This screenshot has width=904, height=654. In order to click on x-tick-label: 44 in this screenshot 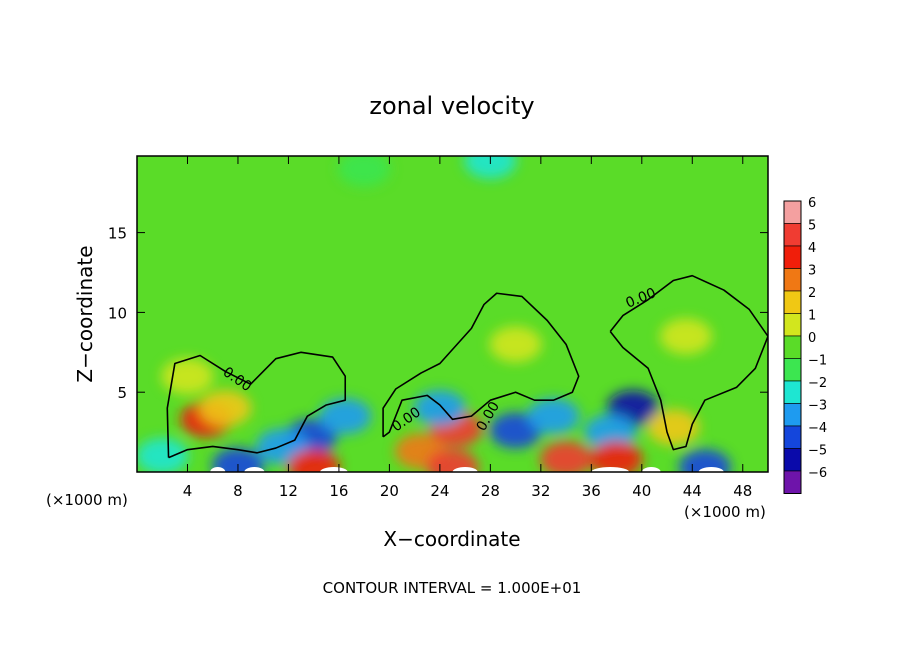, I will do `click(692, 491)`.